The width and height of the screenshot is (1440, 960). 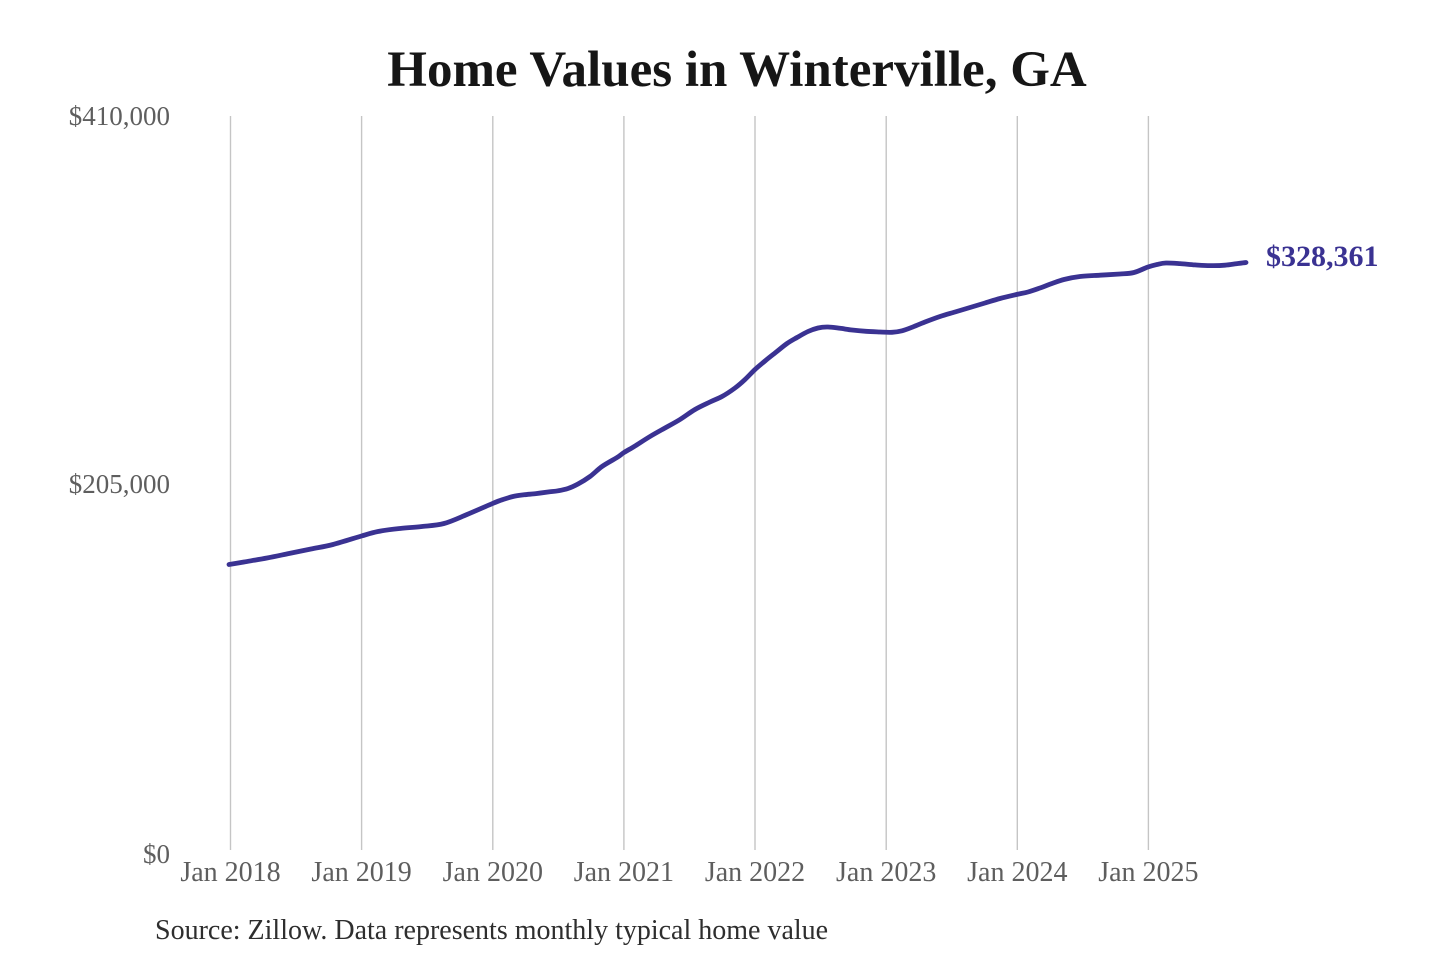 What do you see at coordinates (156, 854) in the screenshot?
I see `svg-text: $0` at bounding box center [156, 854].